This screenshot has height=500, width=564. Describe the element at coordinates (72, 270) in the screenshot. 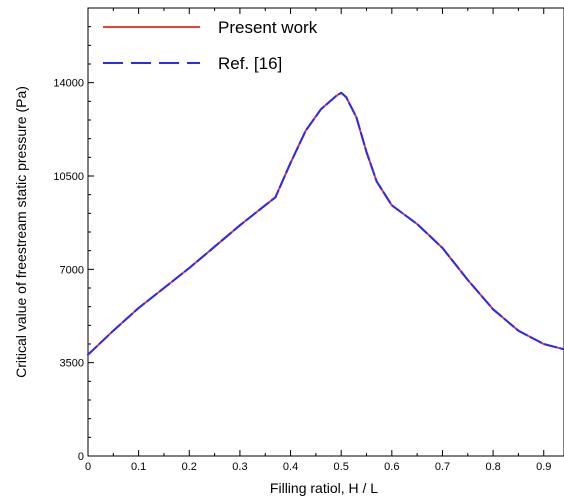

I see `y-tick-label: 7000` at that location.